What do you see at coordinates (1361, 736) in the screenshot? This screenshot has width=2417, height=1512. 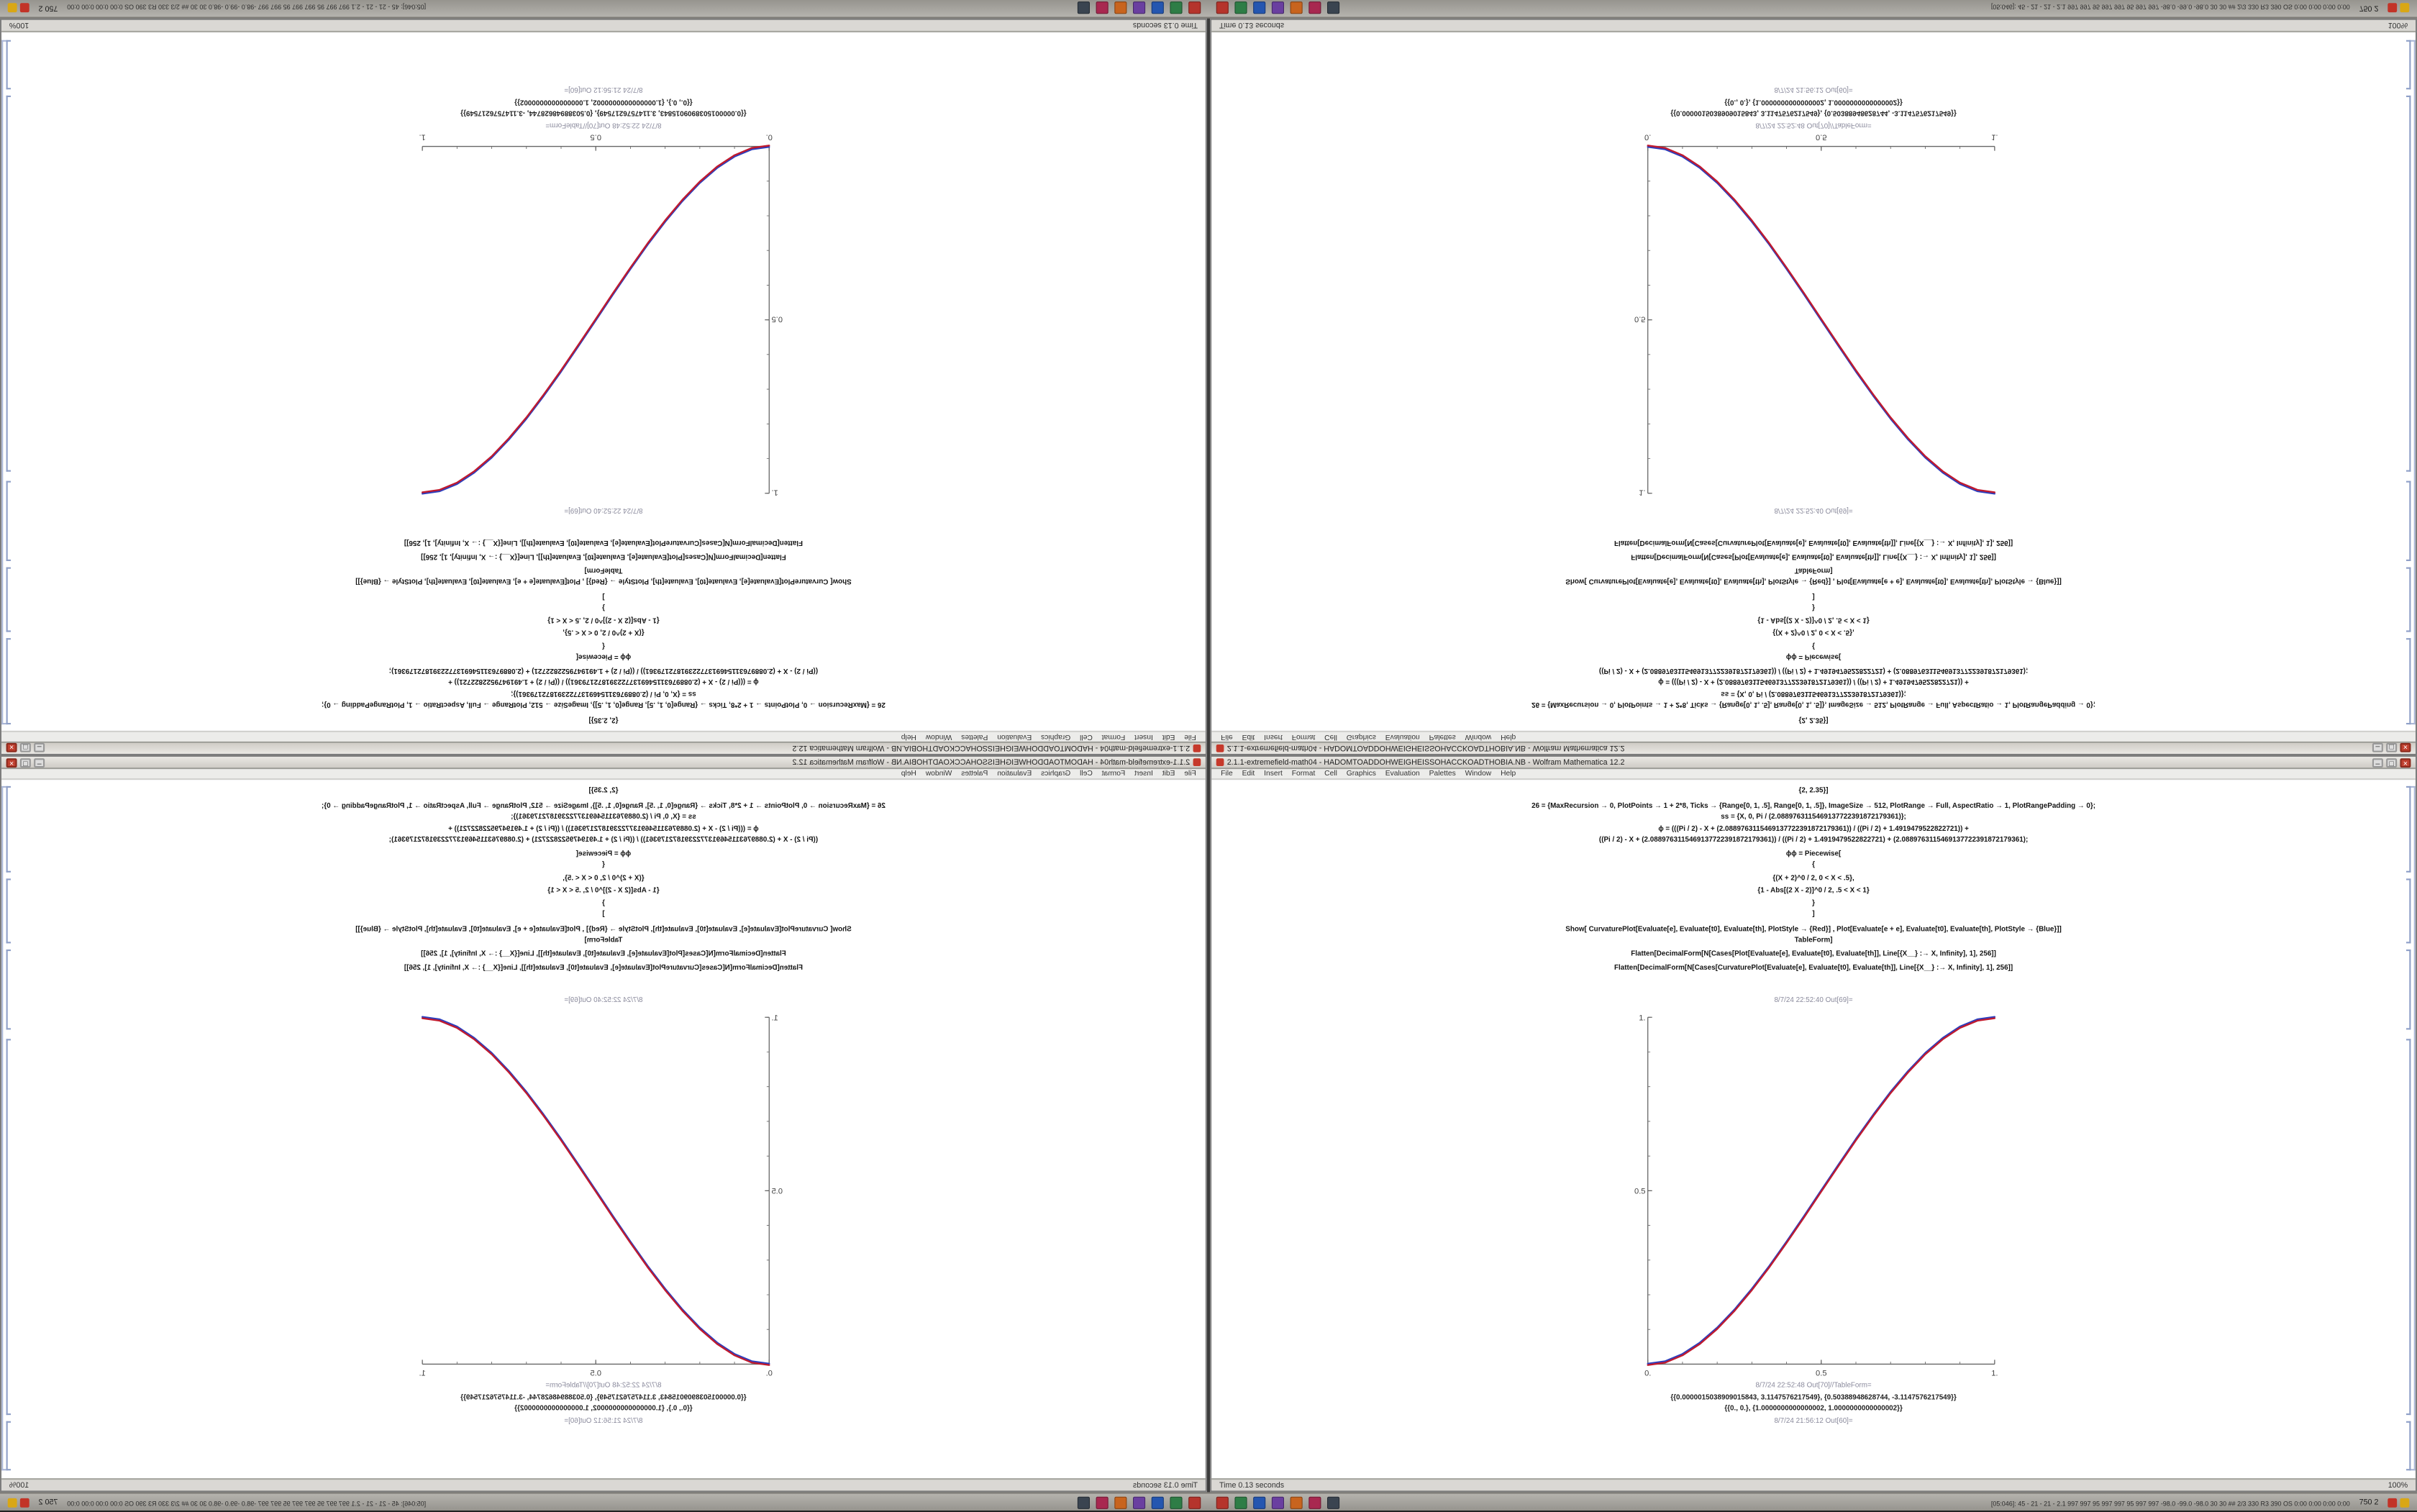 I see `menu-graphics: Graphics` at bounding box center [1361, 736].